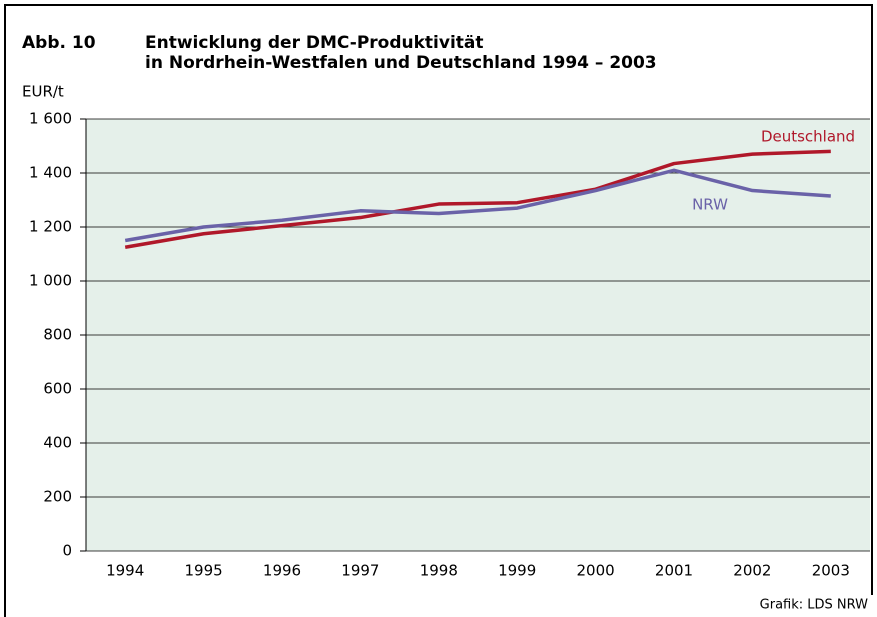  Describe the element at coordinates (752, 571) in the screenshot. I see `x-tick-label: 2002` at that location.